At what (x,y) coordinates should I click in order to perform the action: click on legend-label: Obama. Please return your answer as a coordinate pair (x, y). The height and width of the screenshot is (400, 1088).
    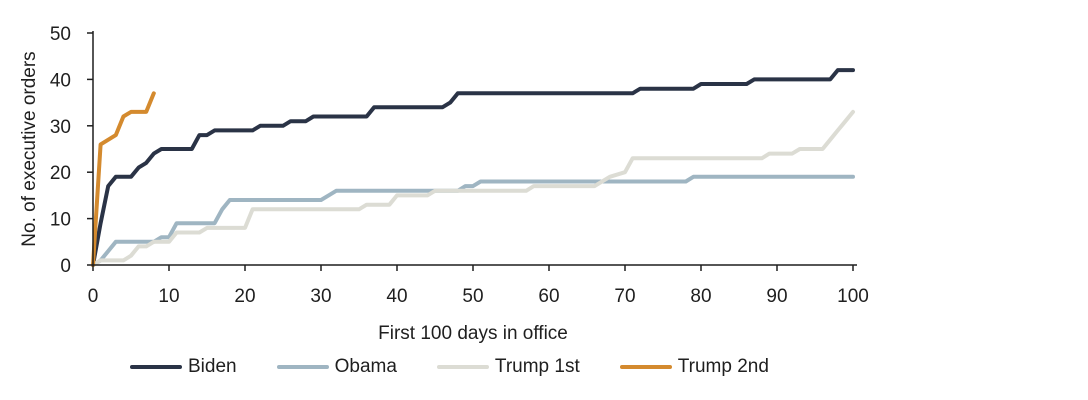
    Looking at the image, I should click on (365, 366).